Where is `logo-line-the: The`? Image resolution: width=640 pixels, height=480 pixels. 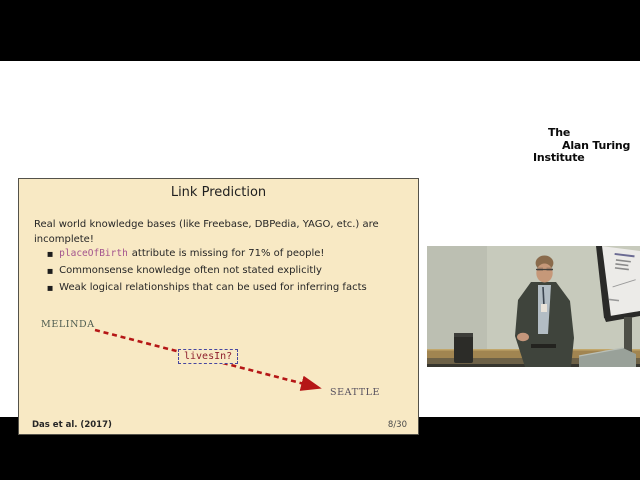 logo-line-the: The is located at coordinates (559, 132).